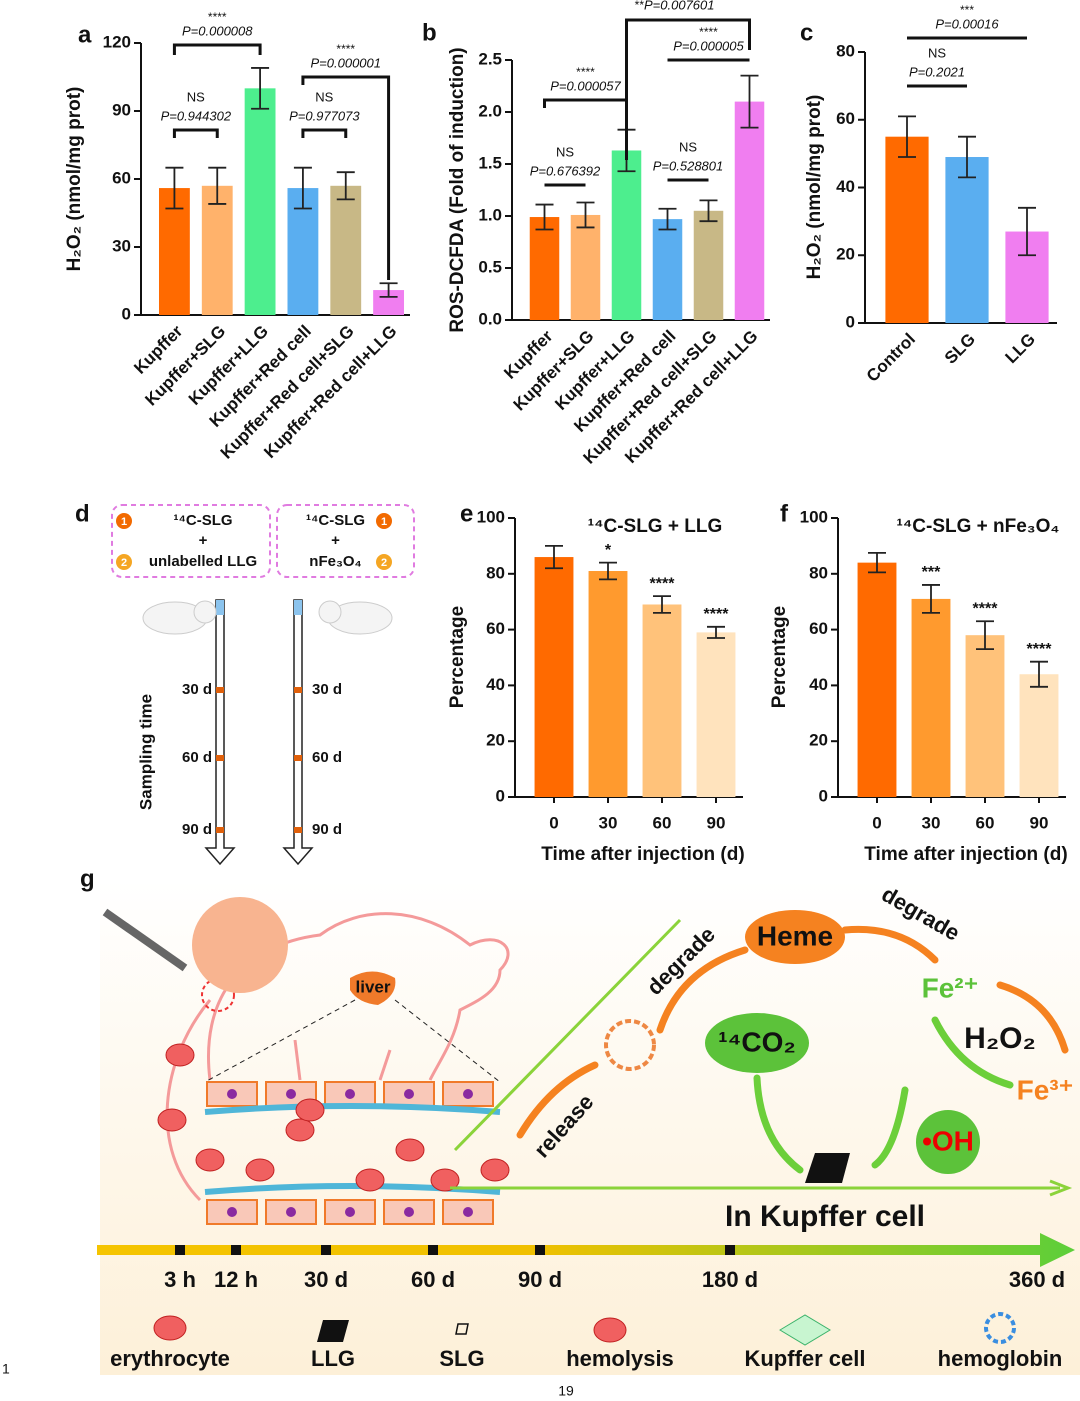  Describe the element at coordinates (708, 45) in the screenshot. I see `p-value: P=0.000005` at that location.